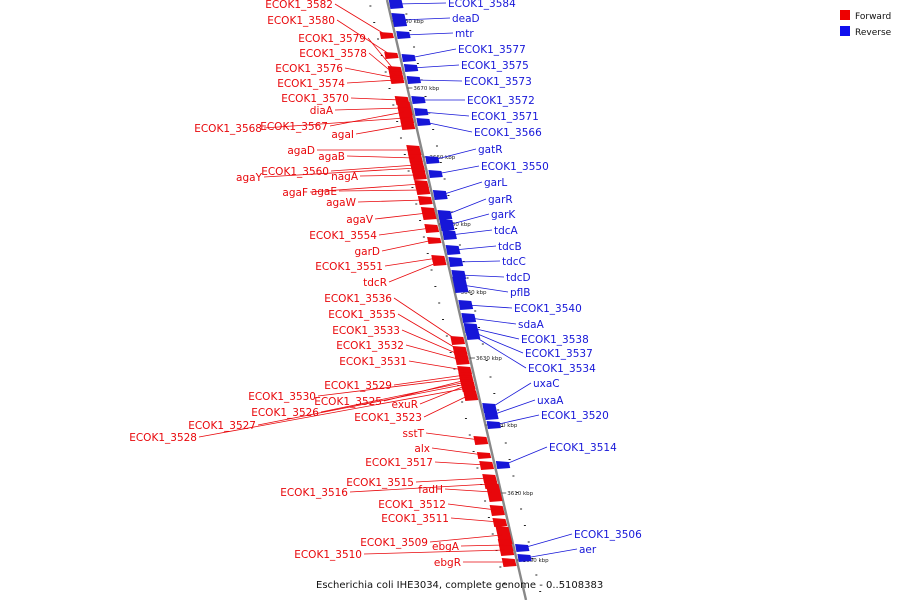 This screenshot has width=900, height=600. What do you see at coordinates (500, 200) in the screenshot?
I see `gene-label-garr: garR` at bounding box center [500, 200].